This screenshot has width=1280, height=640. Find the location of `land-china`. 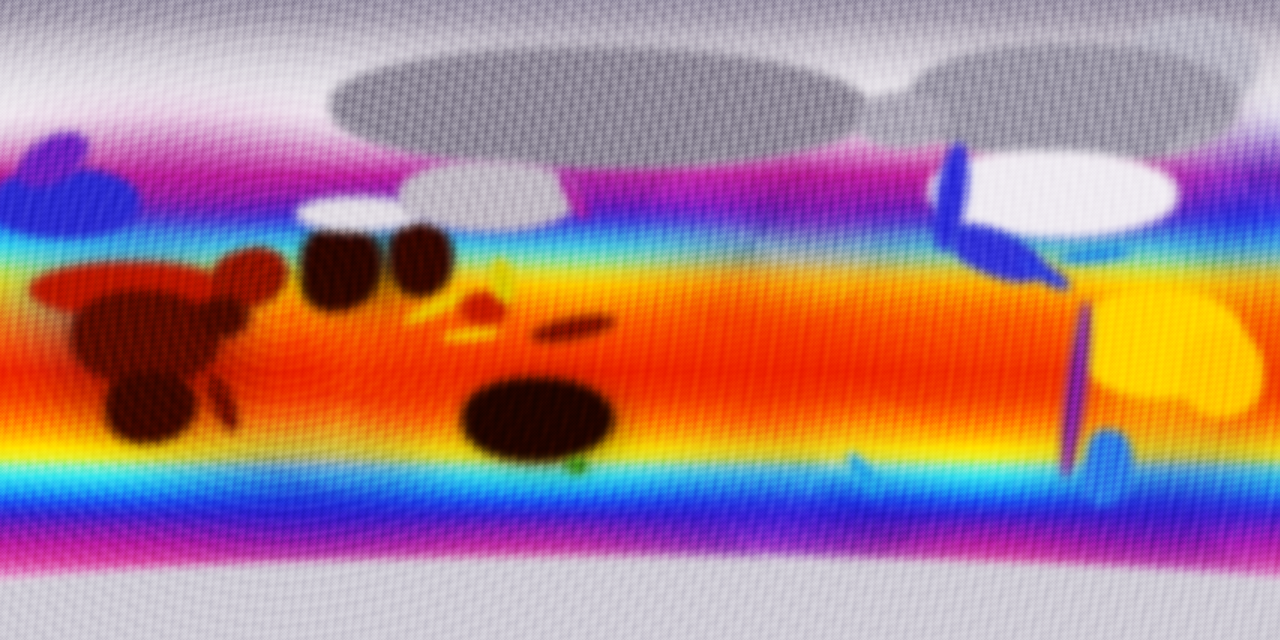

land-china is located at coordinates (488, 196).